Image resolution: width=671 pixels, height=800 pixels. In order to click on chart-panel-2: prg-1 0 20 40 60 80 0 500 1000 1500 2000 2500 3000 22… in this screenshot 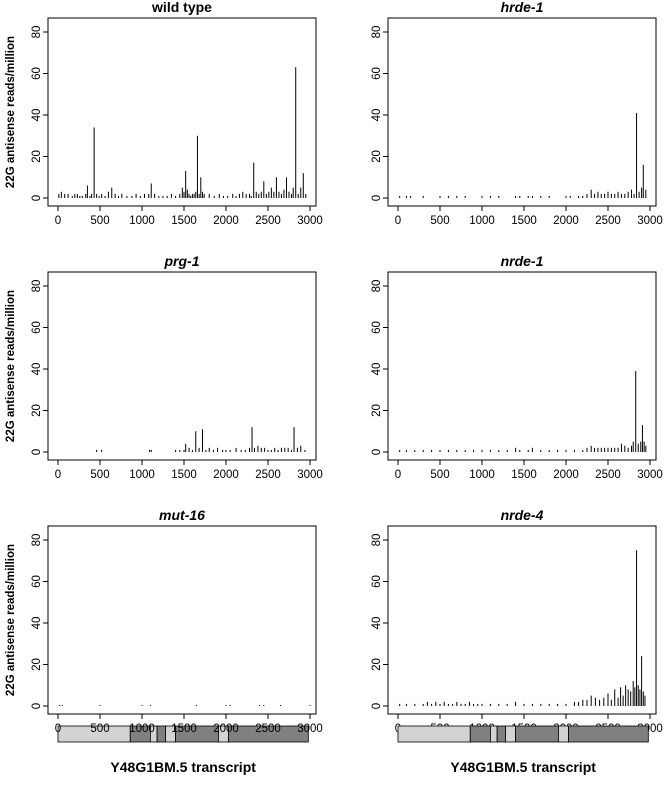, I will do `click(164, 367)`.